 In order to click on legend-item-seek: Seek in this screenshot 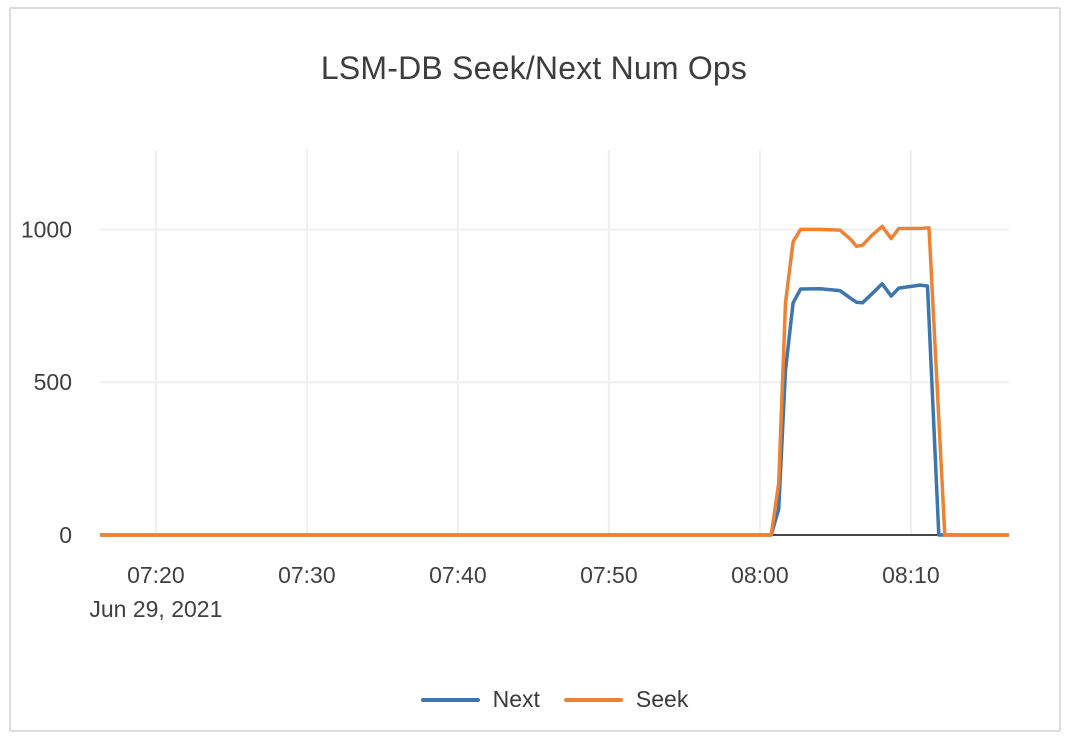, I will do `click(626, 699)`.